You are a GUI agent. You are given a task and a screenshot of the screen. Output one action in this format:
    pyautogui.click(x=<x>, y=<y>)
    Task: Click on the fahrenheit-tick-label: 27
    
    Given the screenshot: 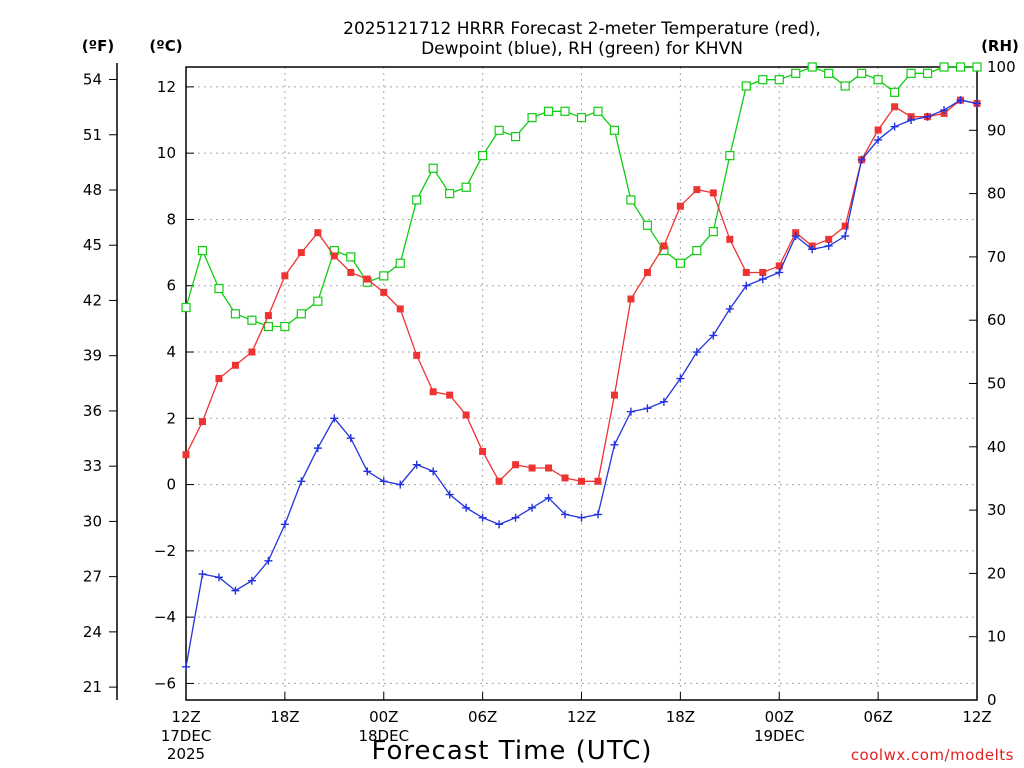 What is the action you would take?
    pyautogui.click(x=92, y=577)
    